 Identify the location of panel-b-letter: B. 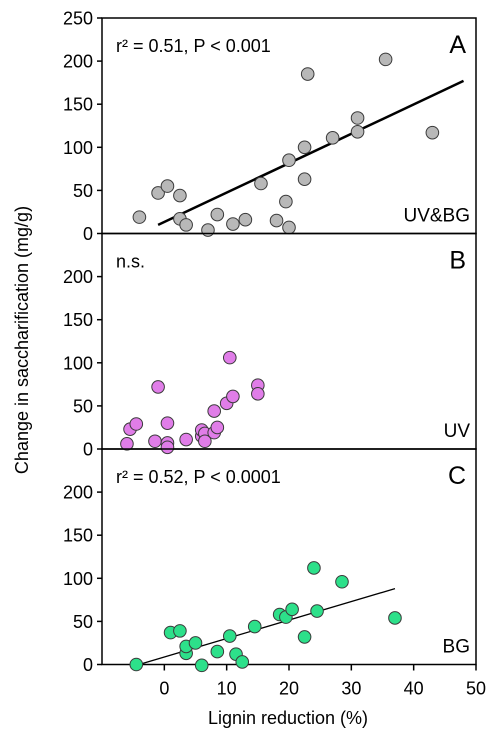
(457, 261).